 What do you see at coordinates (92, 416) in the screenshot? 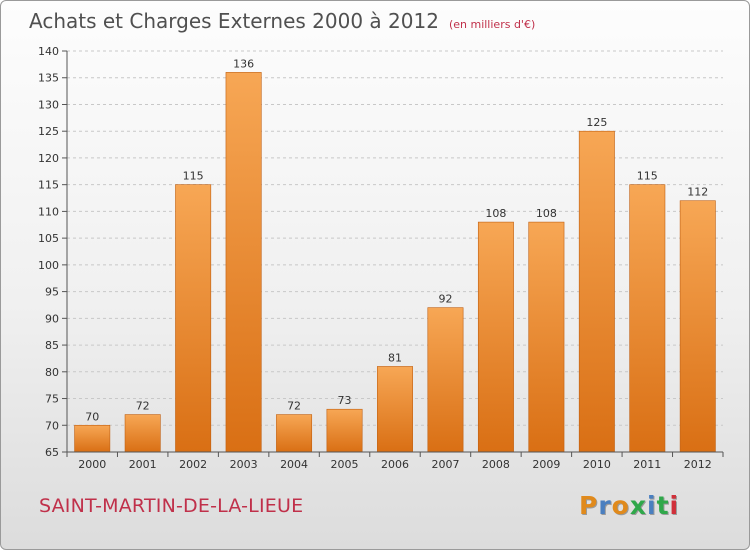
I see `bar-value-label: 70` at bounding box center [92, 416].